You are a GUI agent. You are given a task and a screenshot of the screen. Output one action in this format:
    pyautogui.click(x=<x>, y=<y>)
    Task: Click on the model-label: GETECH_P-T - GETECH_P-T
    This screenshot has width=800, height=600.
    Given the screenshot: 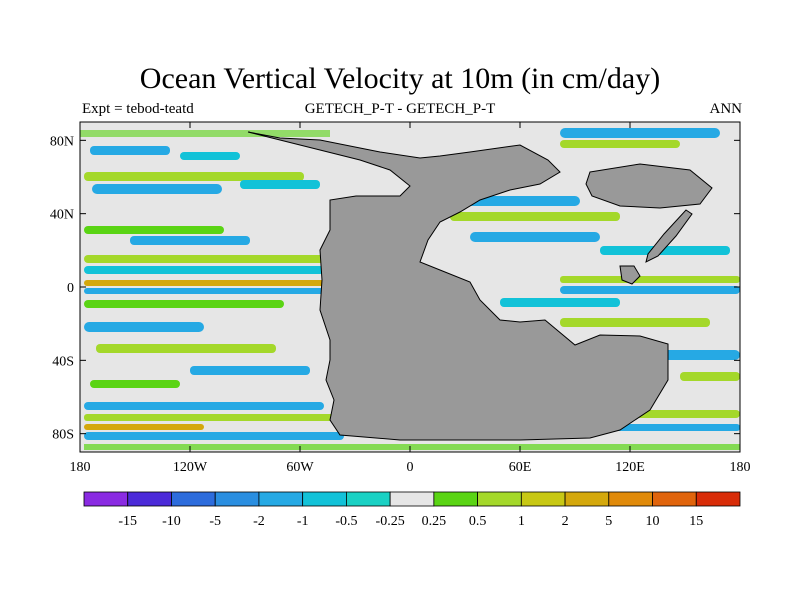 What is the action you would take?
    pyautogui.click(x=400, y=109)
    